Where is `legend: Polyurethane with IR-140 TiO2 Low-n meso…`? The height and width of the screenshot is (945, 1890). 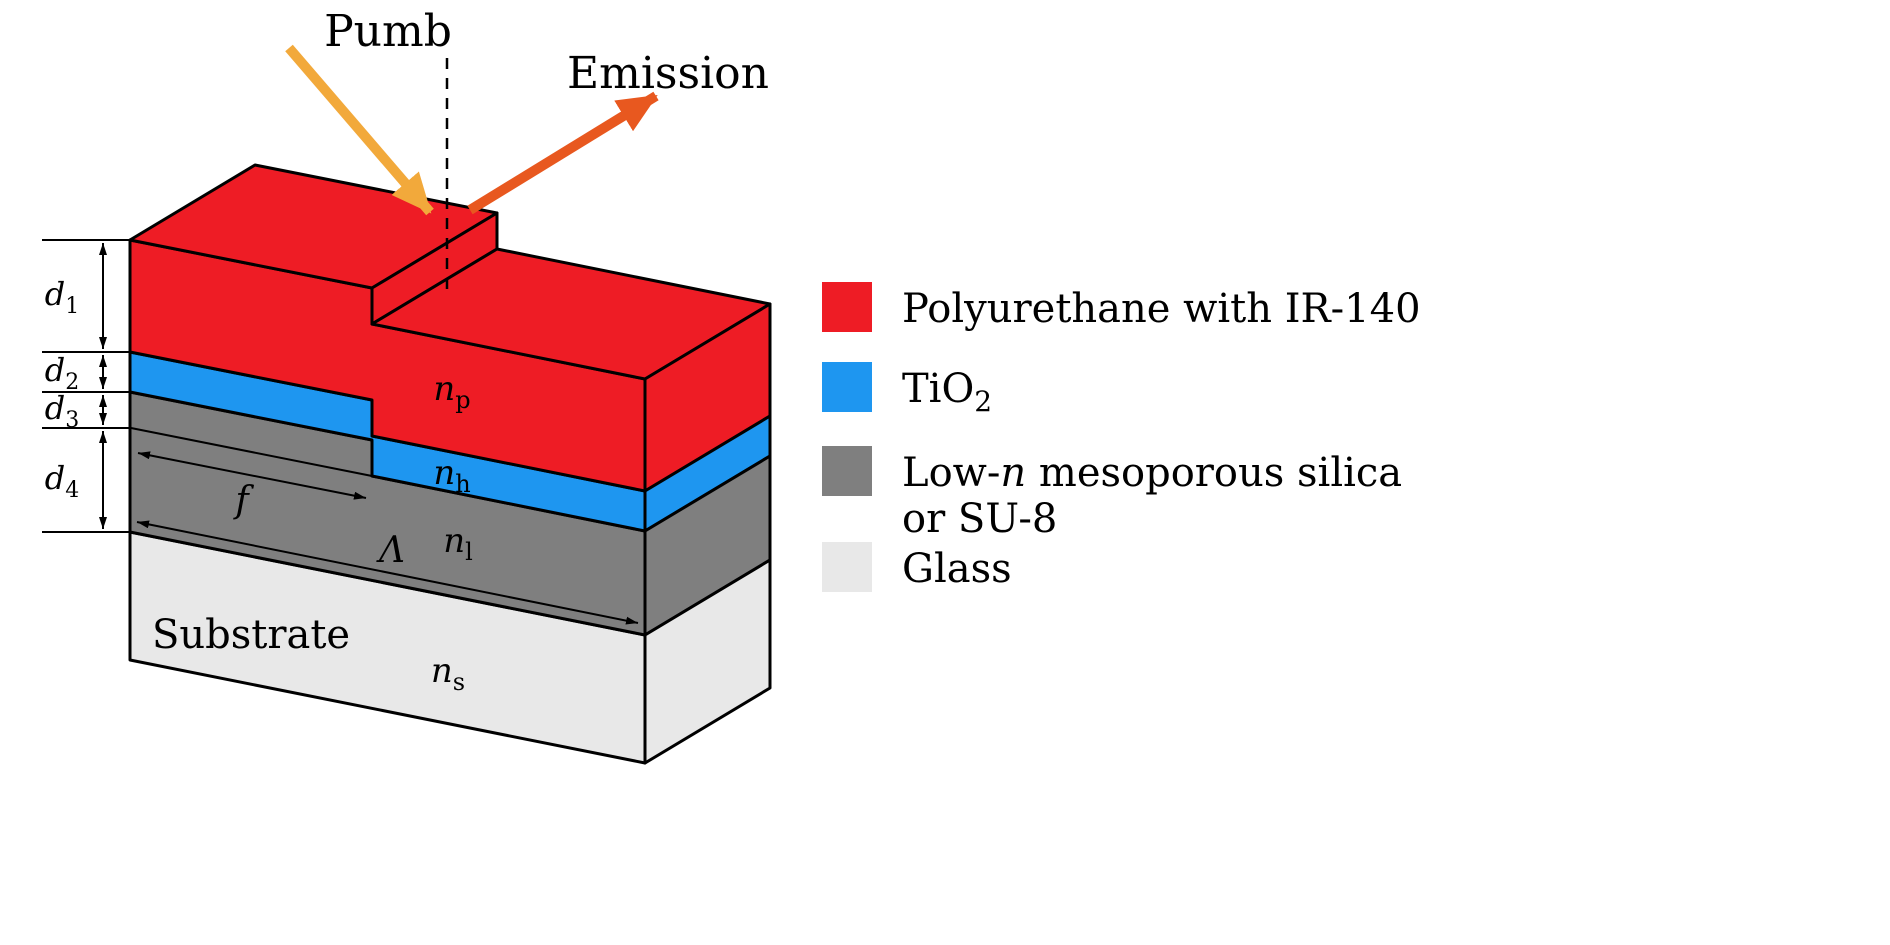 legend: Polyurethane with IR-140 TiO2 Low-n meso… is located at coordinates (1121, 437).